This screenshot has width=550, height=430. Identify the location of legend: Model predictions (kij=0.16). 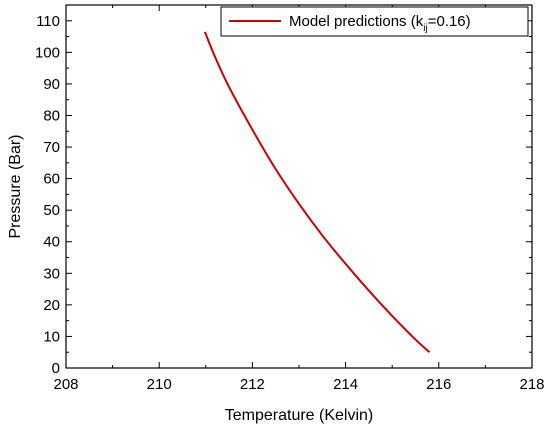
(374, 21).